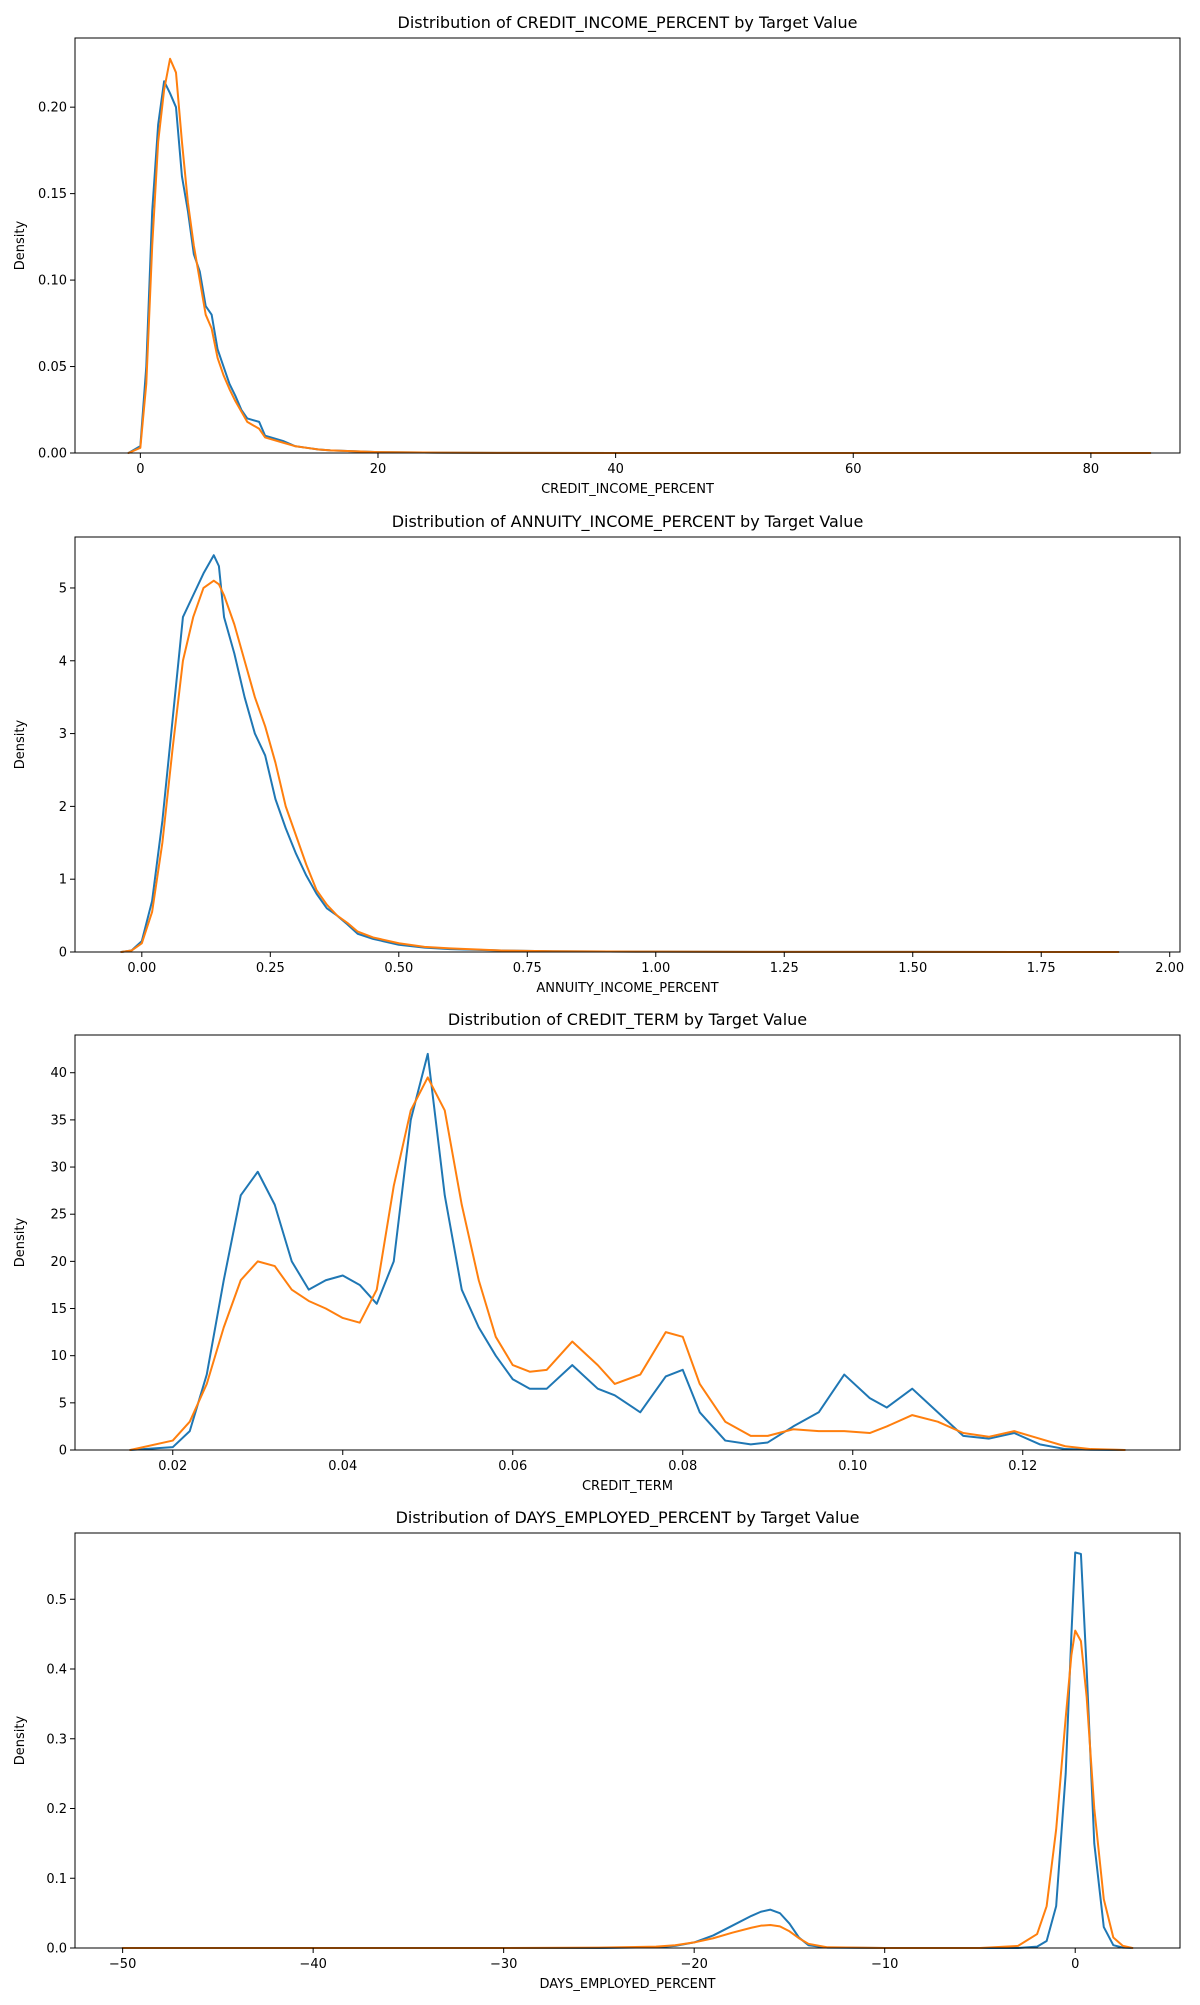 The width and height of the screenshot is (1200, 2005). I want to click on y-tick-label: 40, so click(58, 1073).